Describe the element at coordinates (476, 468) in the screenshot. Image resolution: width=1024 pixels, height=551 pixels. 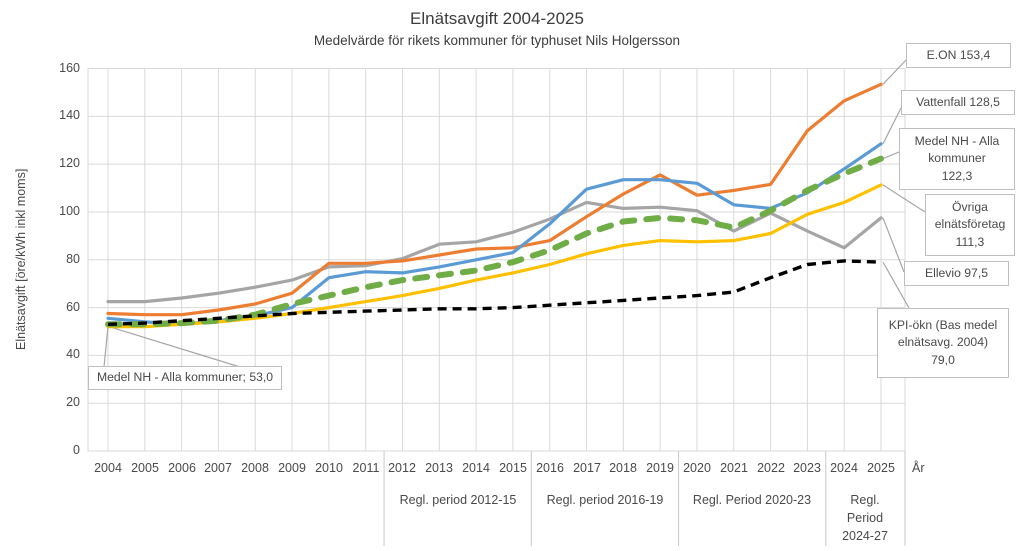
I see `x-tick-label: 2014` at that location.